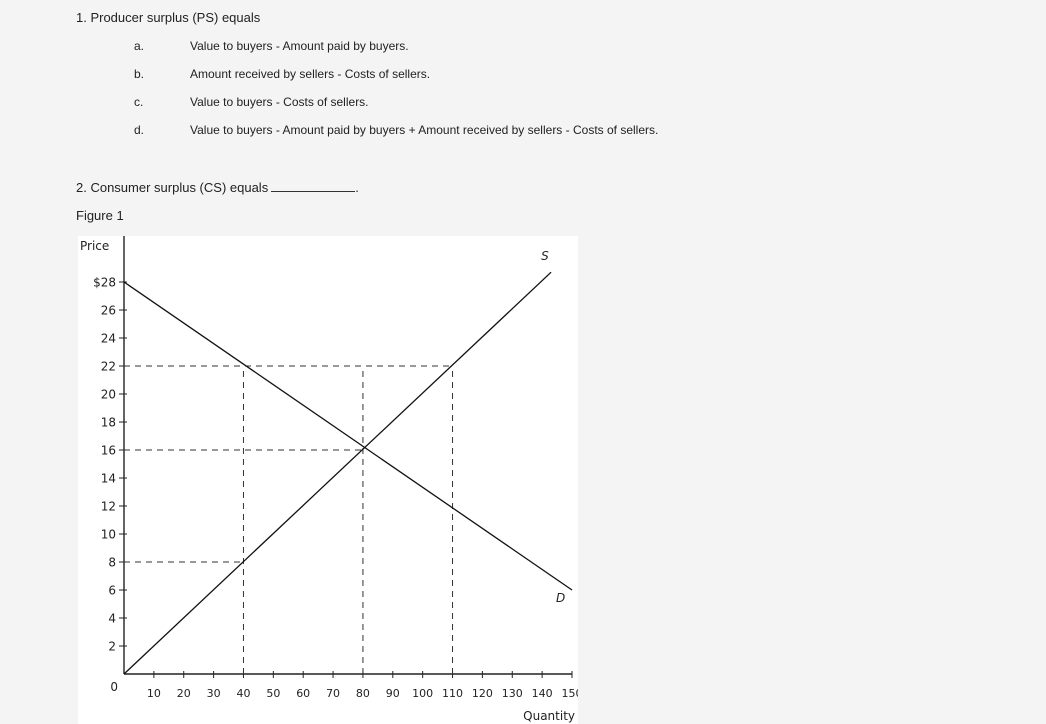 The image size is (1046, 724). I want to click on x-tick-label: 140, so click(542, 693).